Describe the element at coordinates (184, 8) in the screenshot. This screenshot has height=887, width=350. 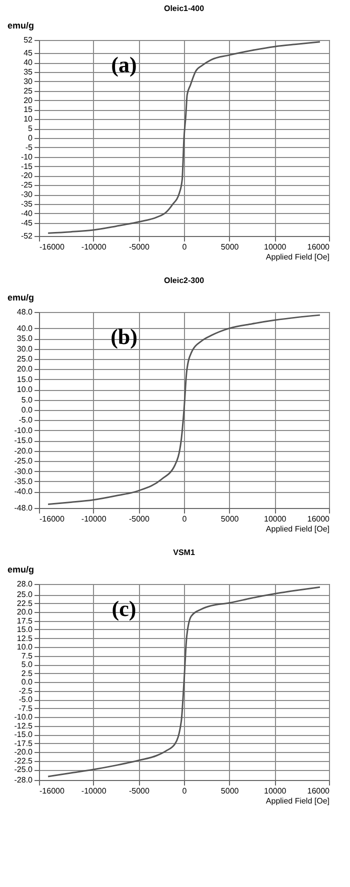
I see `chart-title: Oleic1-400` at that location.